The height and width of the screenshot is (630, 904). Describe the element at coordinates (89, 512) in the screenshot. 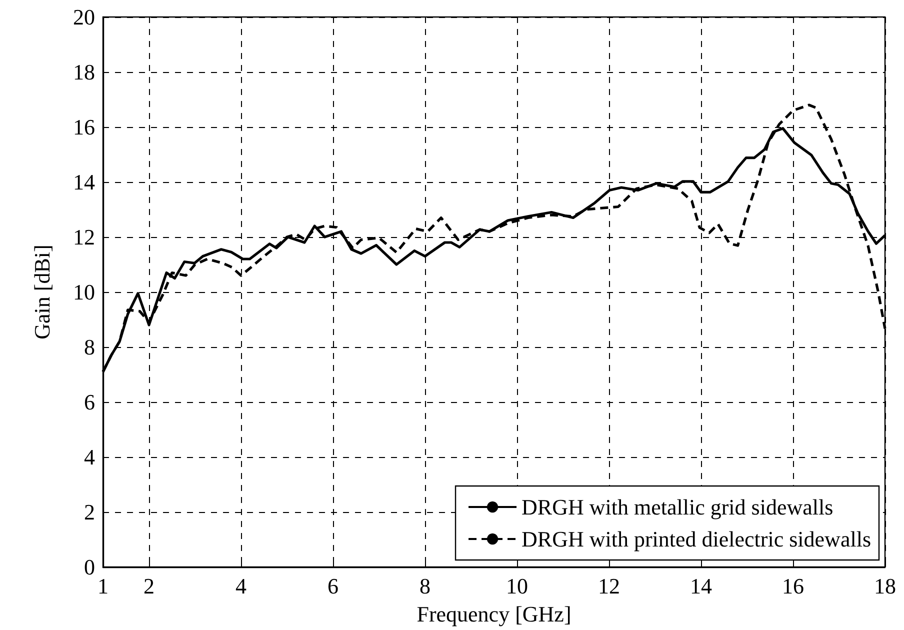

I see `y-tick-label: 2` at that location.